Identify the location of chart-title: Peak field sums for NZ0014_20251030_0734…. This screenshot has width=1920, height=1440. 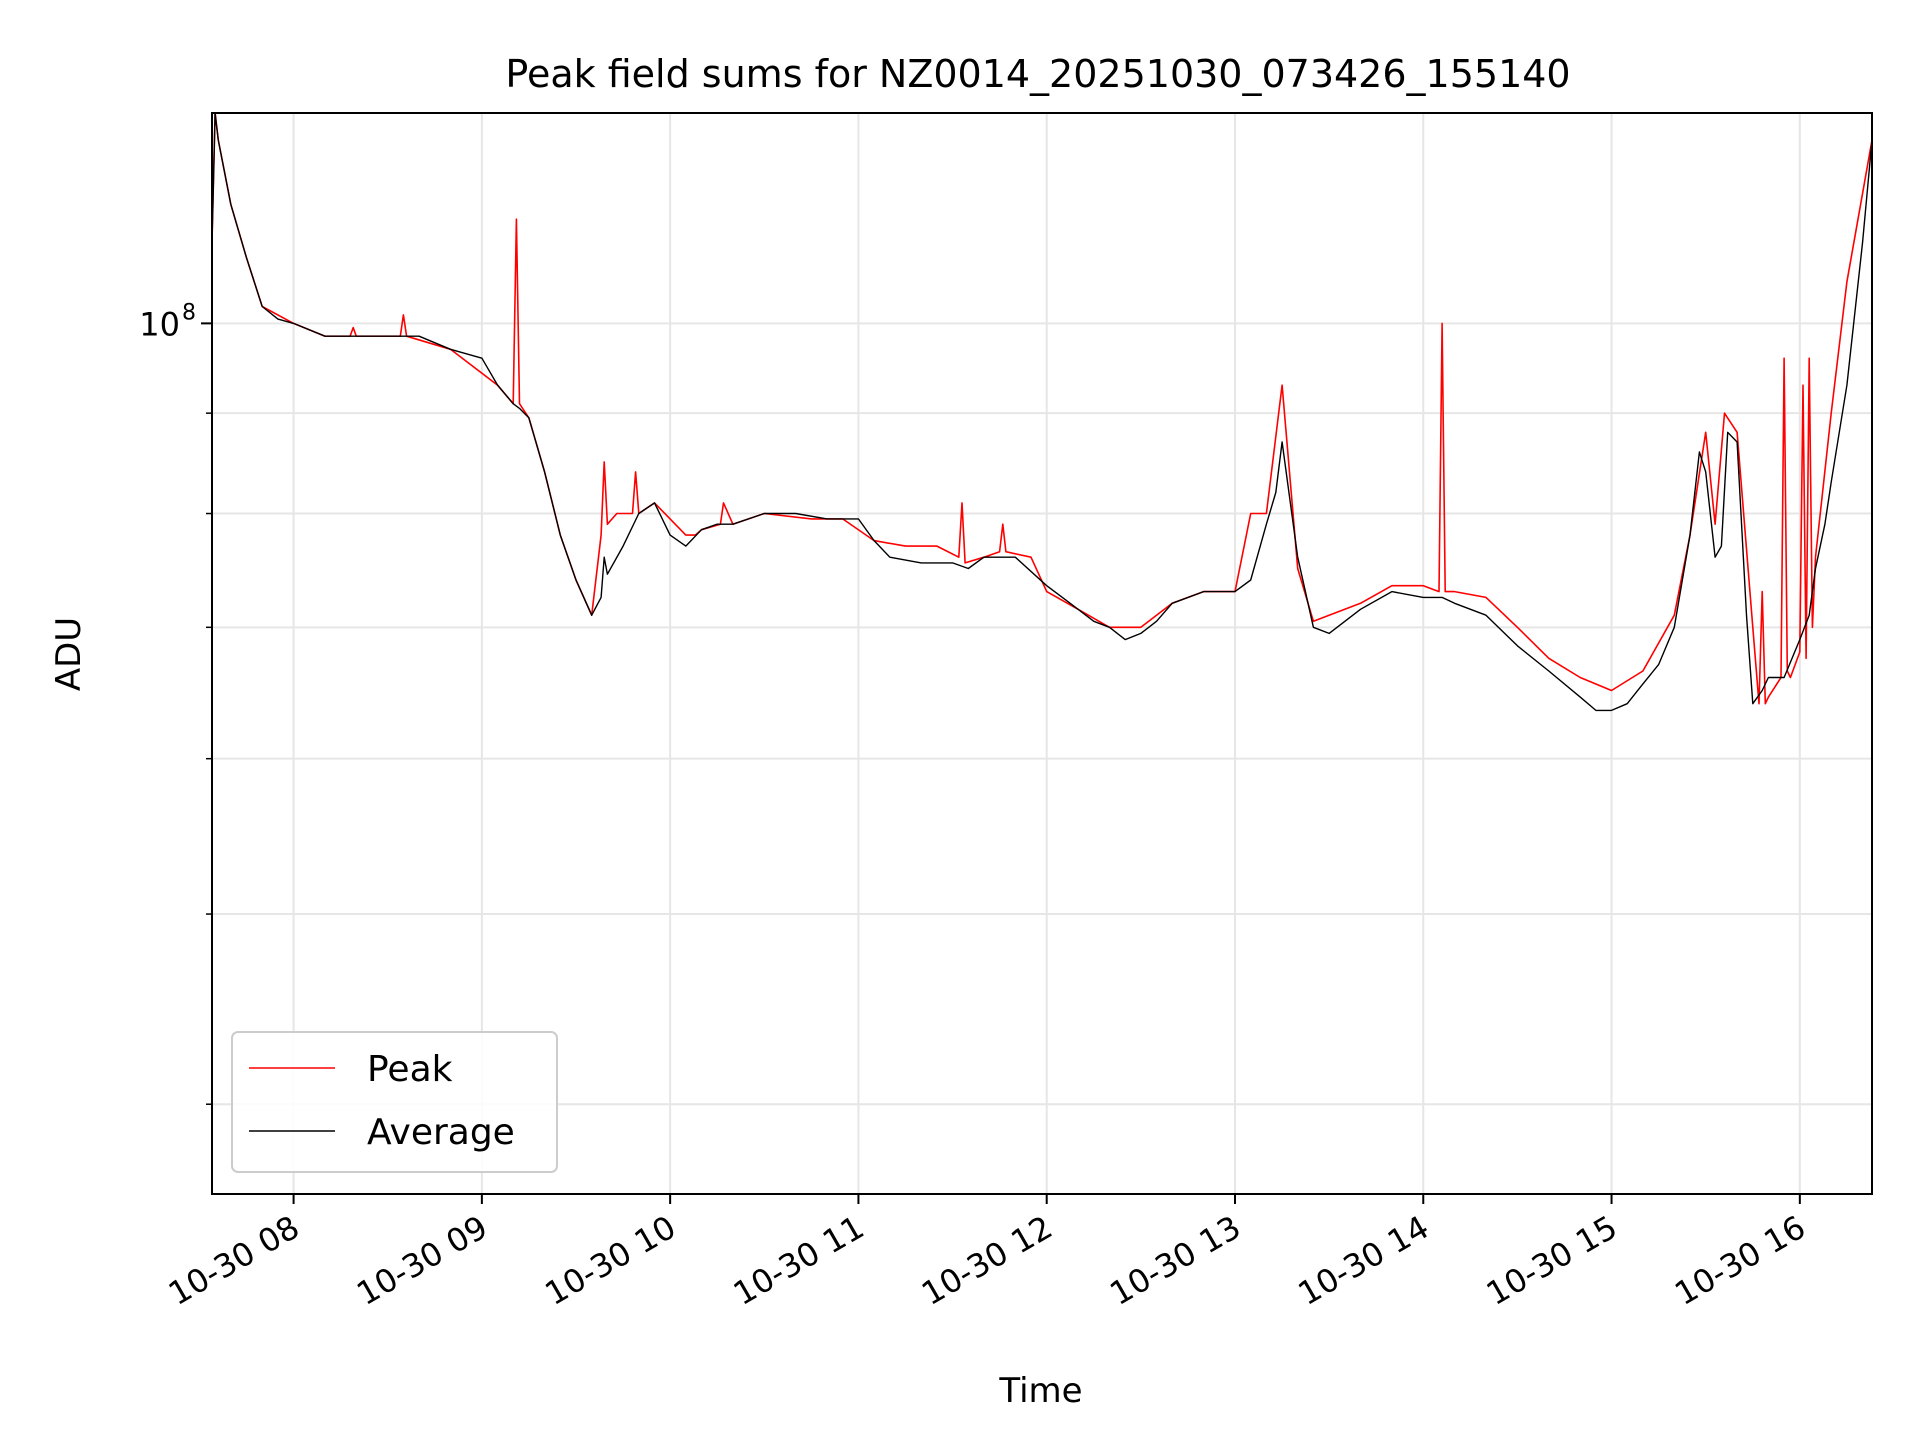
(1037, 74).